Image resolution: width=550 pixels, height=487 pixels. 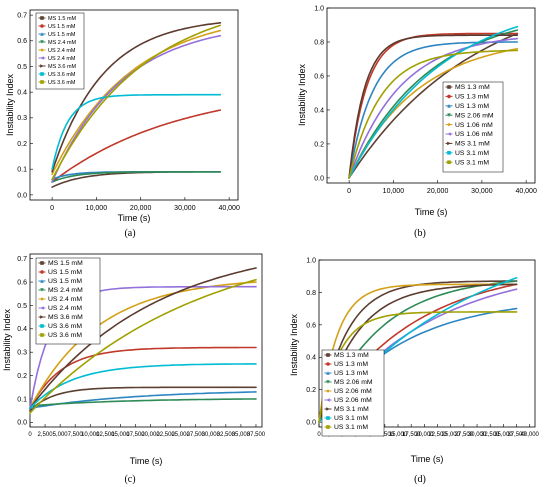 What do you see at coordinates (135, 435) in the screenshot?
I see `x-tick-label: 17,500` at bounding box center [135, 435].